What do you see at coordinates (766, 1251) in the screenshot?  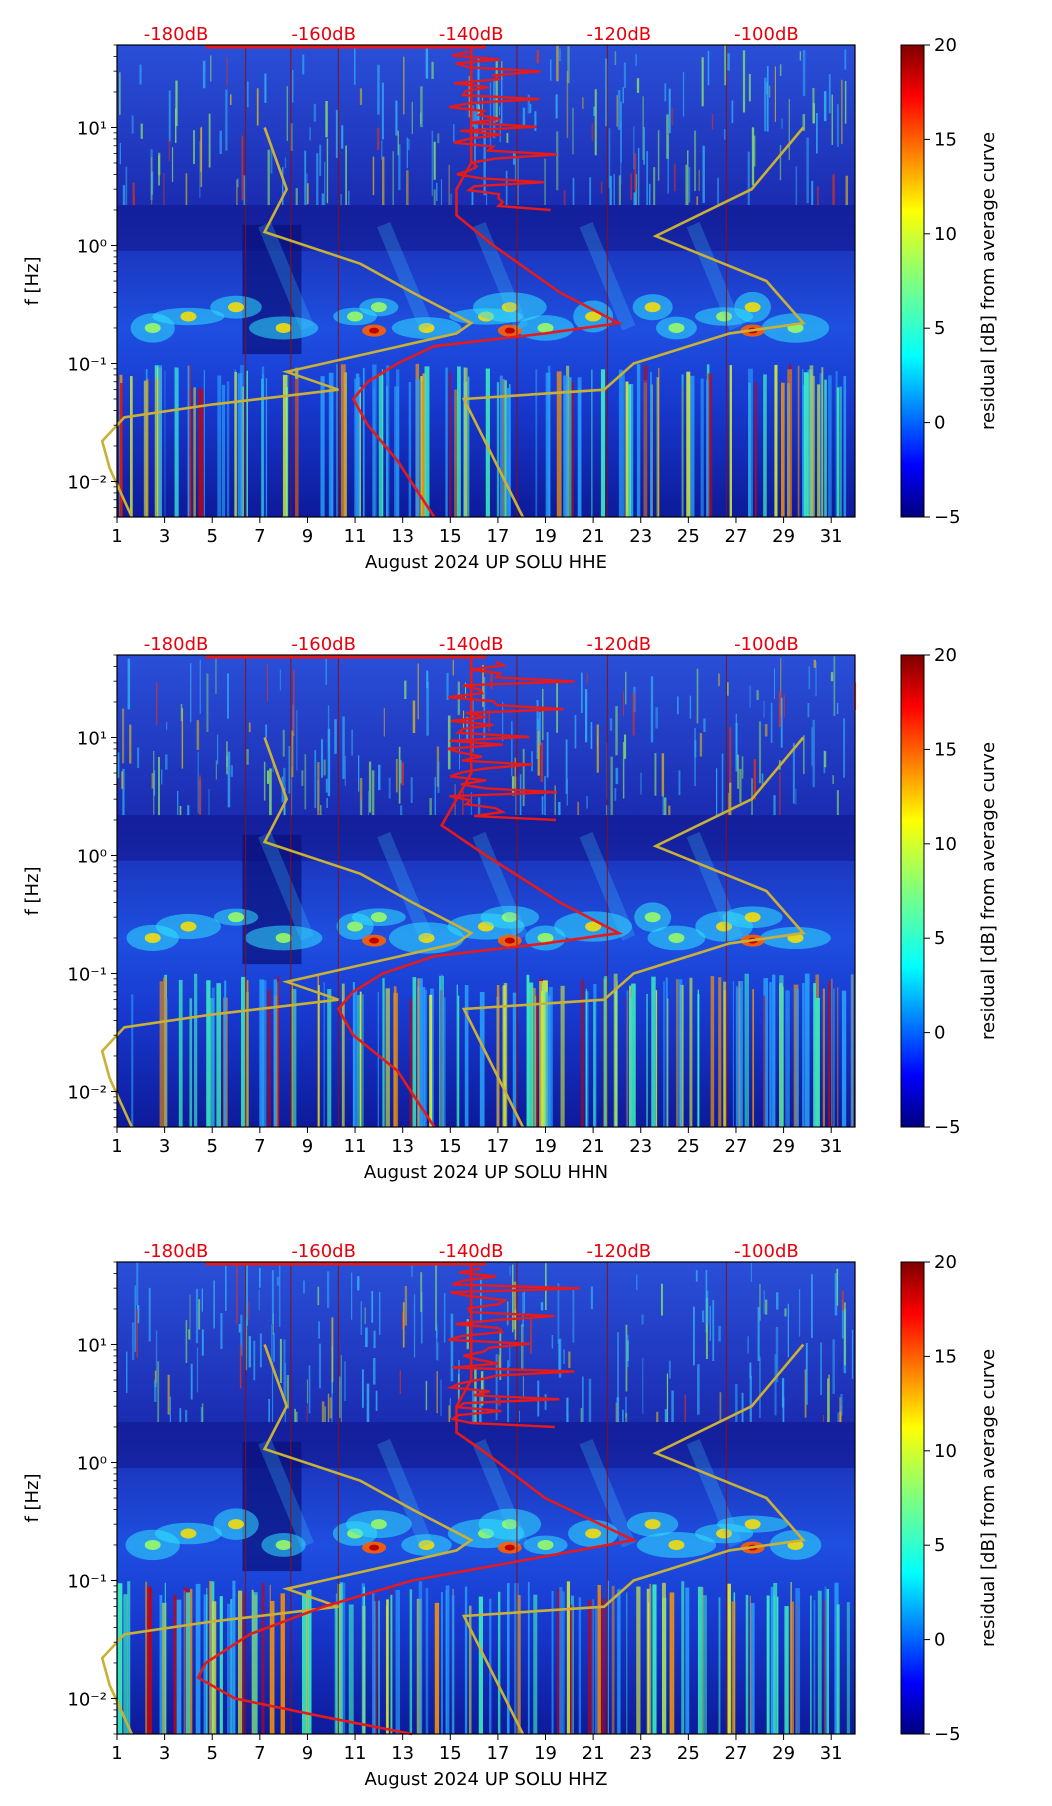 I see `db-label: -100dB` at bounding box center [766, 1251].